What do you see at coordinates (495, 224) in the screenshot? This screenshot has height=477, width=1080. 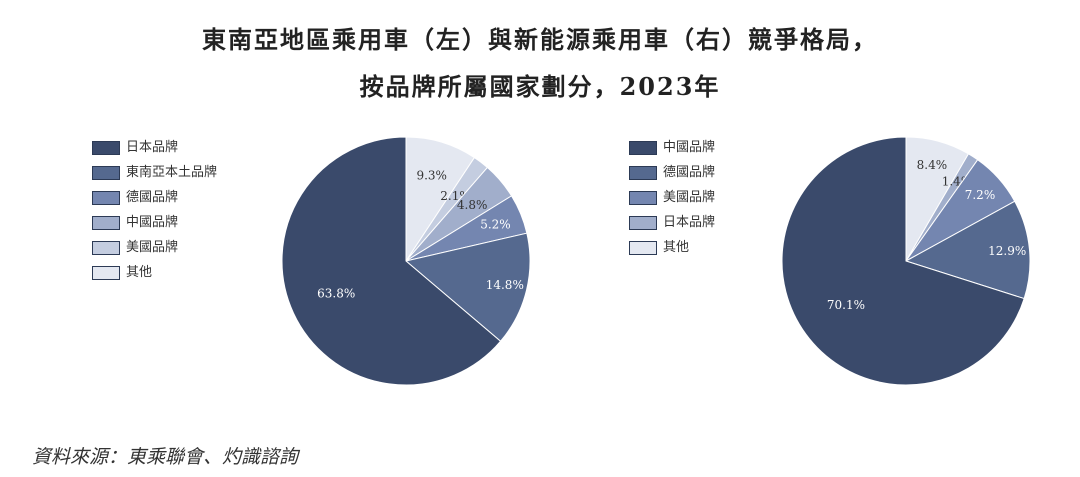 I see `pie-data-label: 5.2%` at bounding box center [495, 224].